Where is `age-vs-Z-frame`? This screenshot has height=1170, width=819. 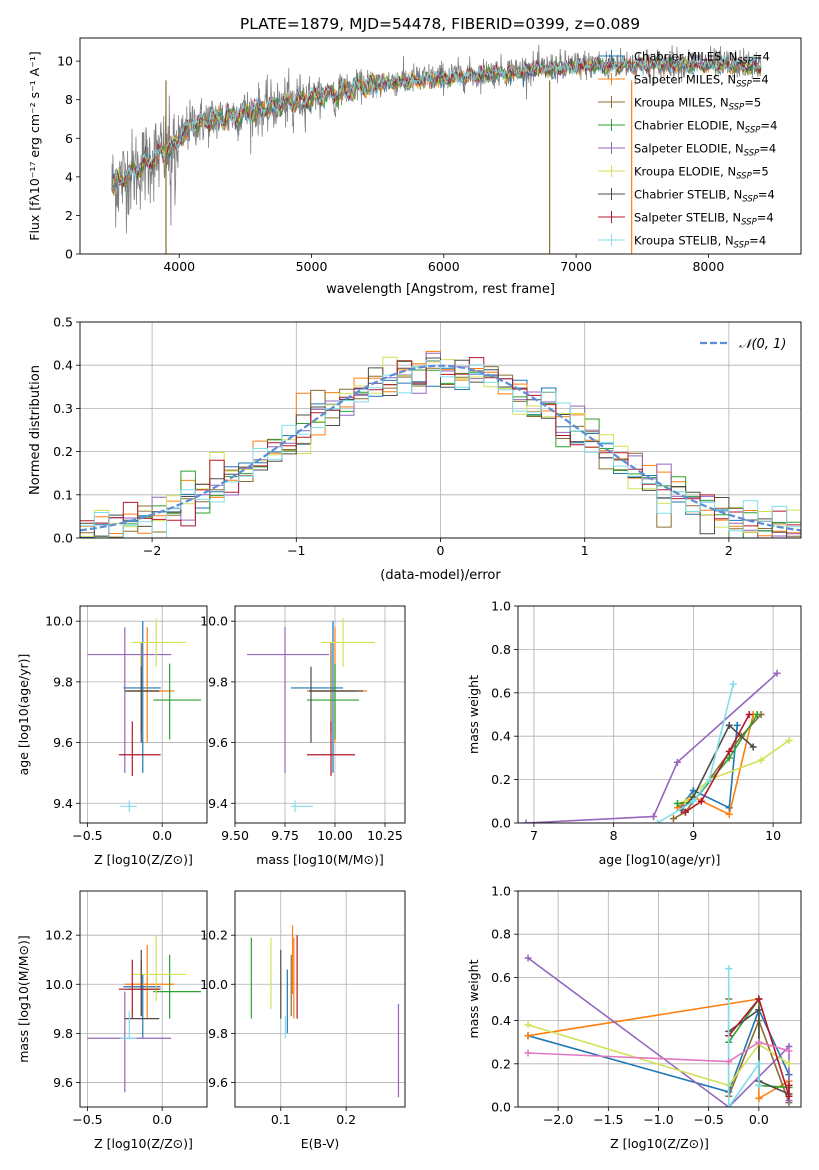
age-vs-Z-frame is located at coordinates (143, 714).